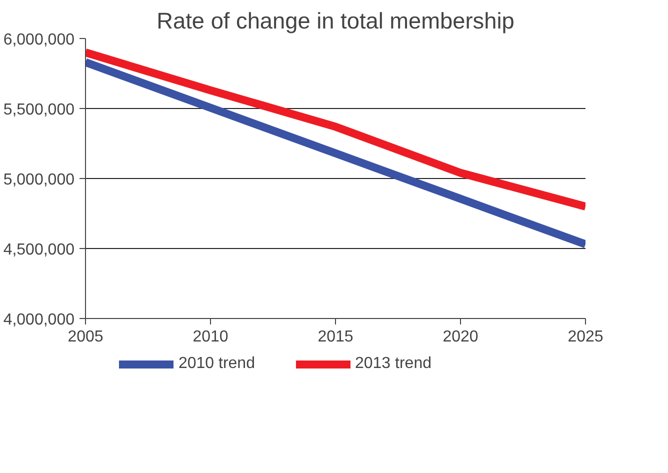 The image size is (668, 473). I want to click on y-tick-label: 4,500,000, so click(39, 250).